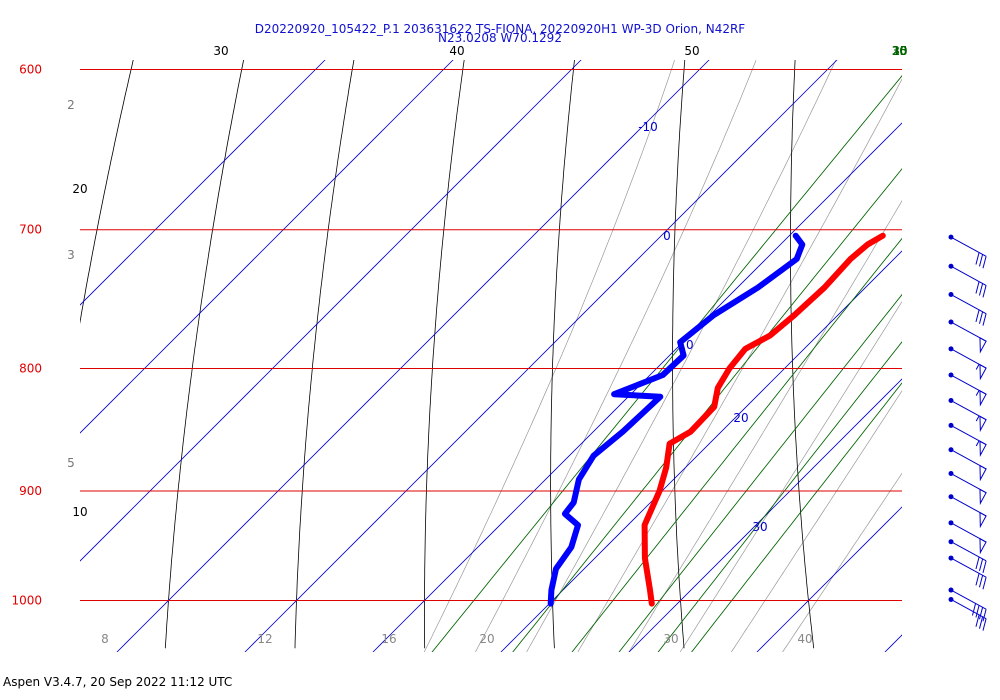  I want to click on footer-version: Aspen V3.4.7, 20 Sep 2022 11:12 UTC, so click(118, 682).